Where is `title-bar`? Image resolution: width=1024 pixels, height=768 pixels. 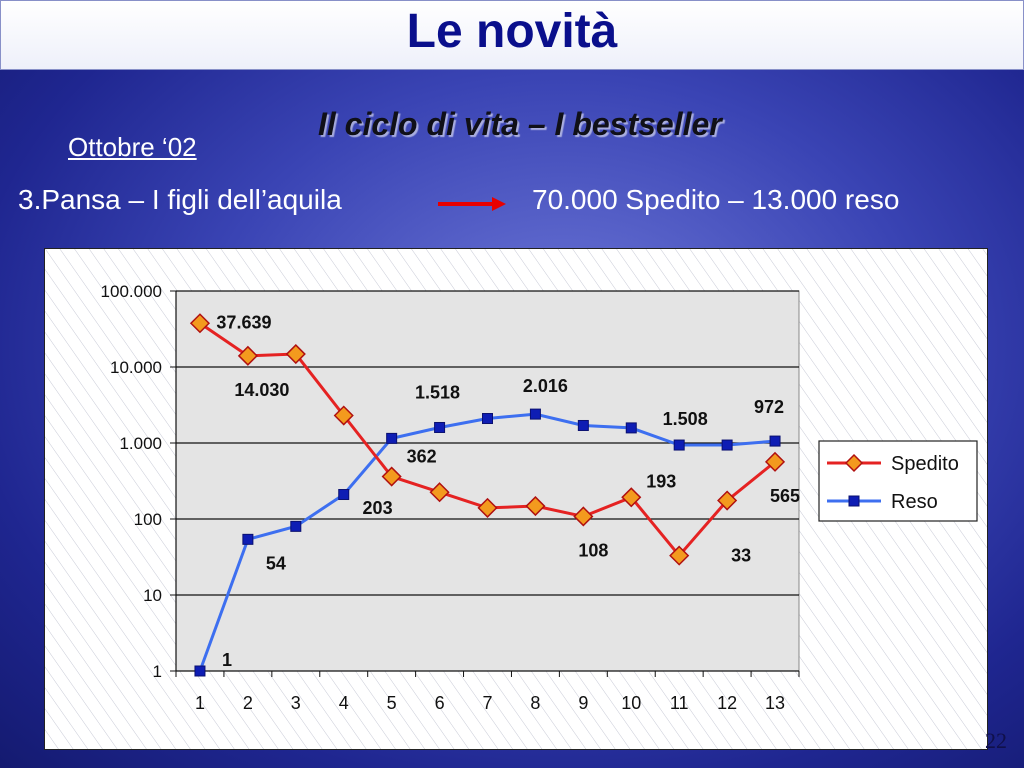 title-bar is located at coordinates (512, 35).